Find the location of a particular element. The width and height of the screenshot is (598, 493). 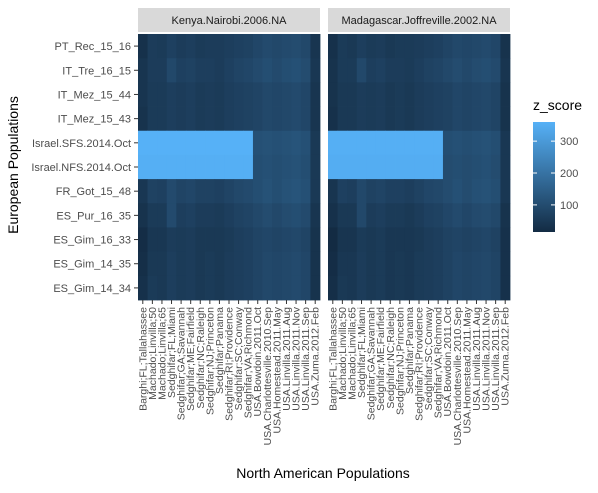

x-tick-label: USA.Linvilla.2011.Sep is located at coordinates (496, 359).